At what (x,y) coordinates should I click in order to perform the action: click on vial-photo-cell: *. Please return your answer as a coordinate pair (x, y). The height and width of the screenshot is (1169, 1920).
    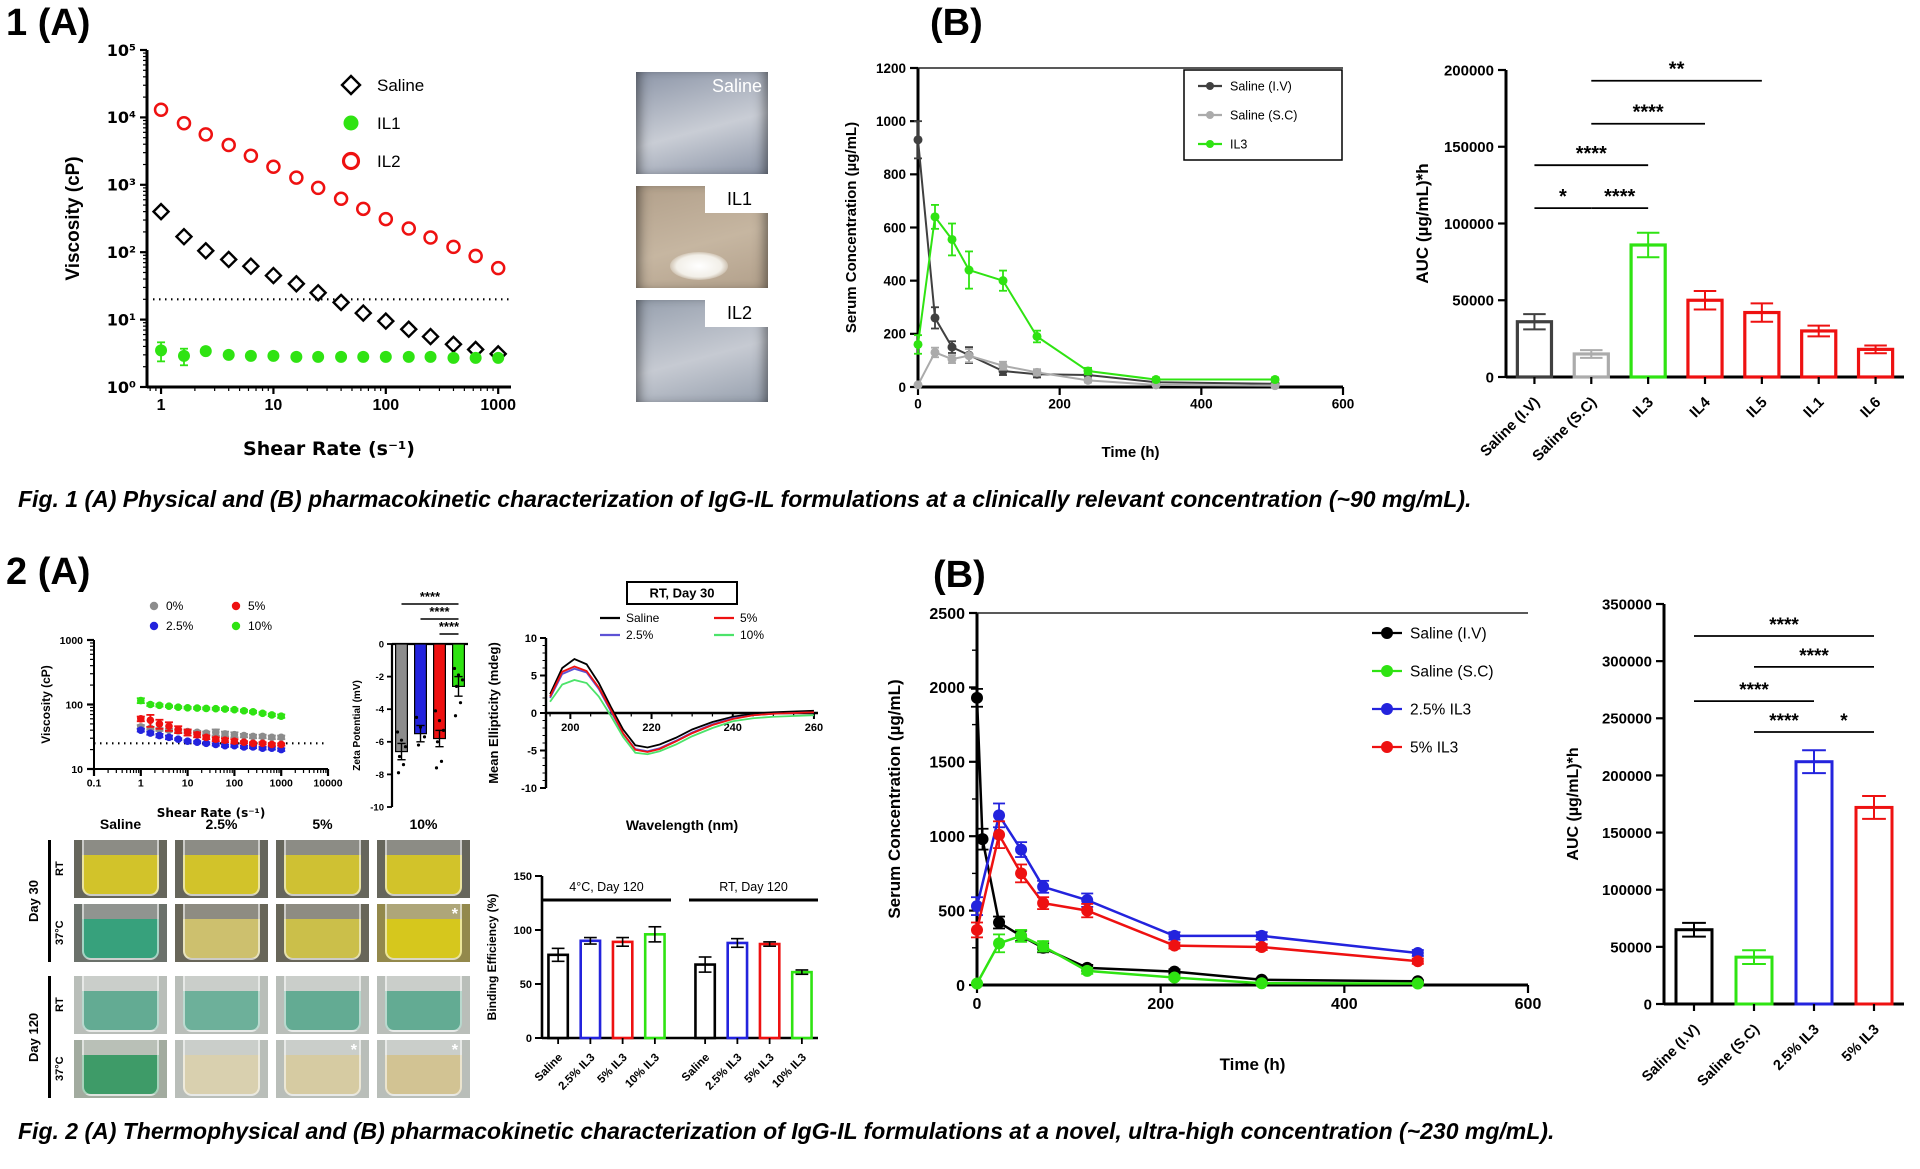
    Looking at the image, I should click on (423, 1069).